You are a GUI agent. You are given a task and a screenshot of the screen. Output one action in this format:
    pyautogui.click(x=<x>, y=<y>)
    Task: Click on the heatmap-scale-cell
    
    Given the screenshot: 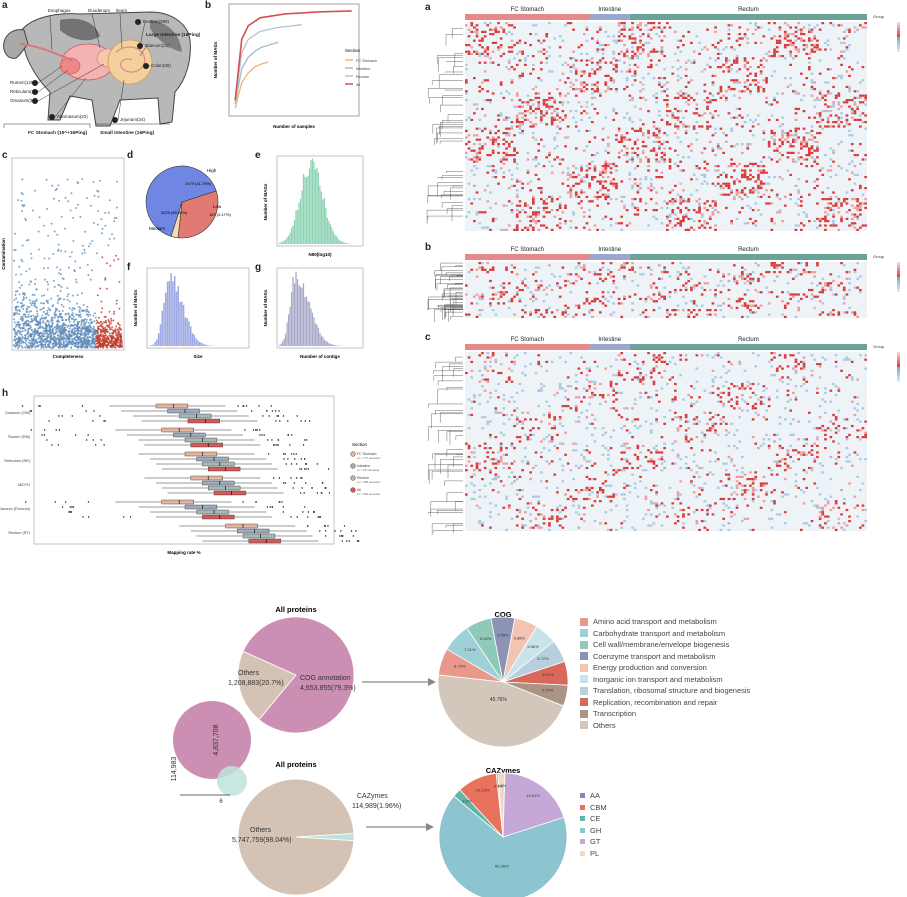 What is the action you would take?
    pyautogui.click(x=898, y=47)
    